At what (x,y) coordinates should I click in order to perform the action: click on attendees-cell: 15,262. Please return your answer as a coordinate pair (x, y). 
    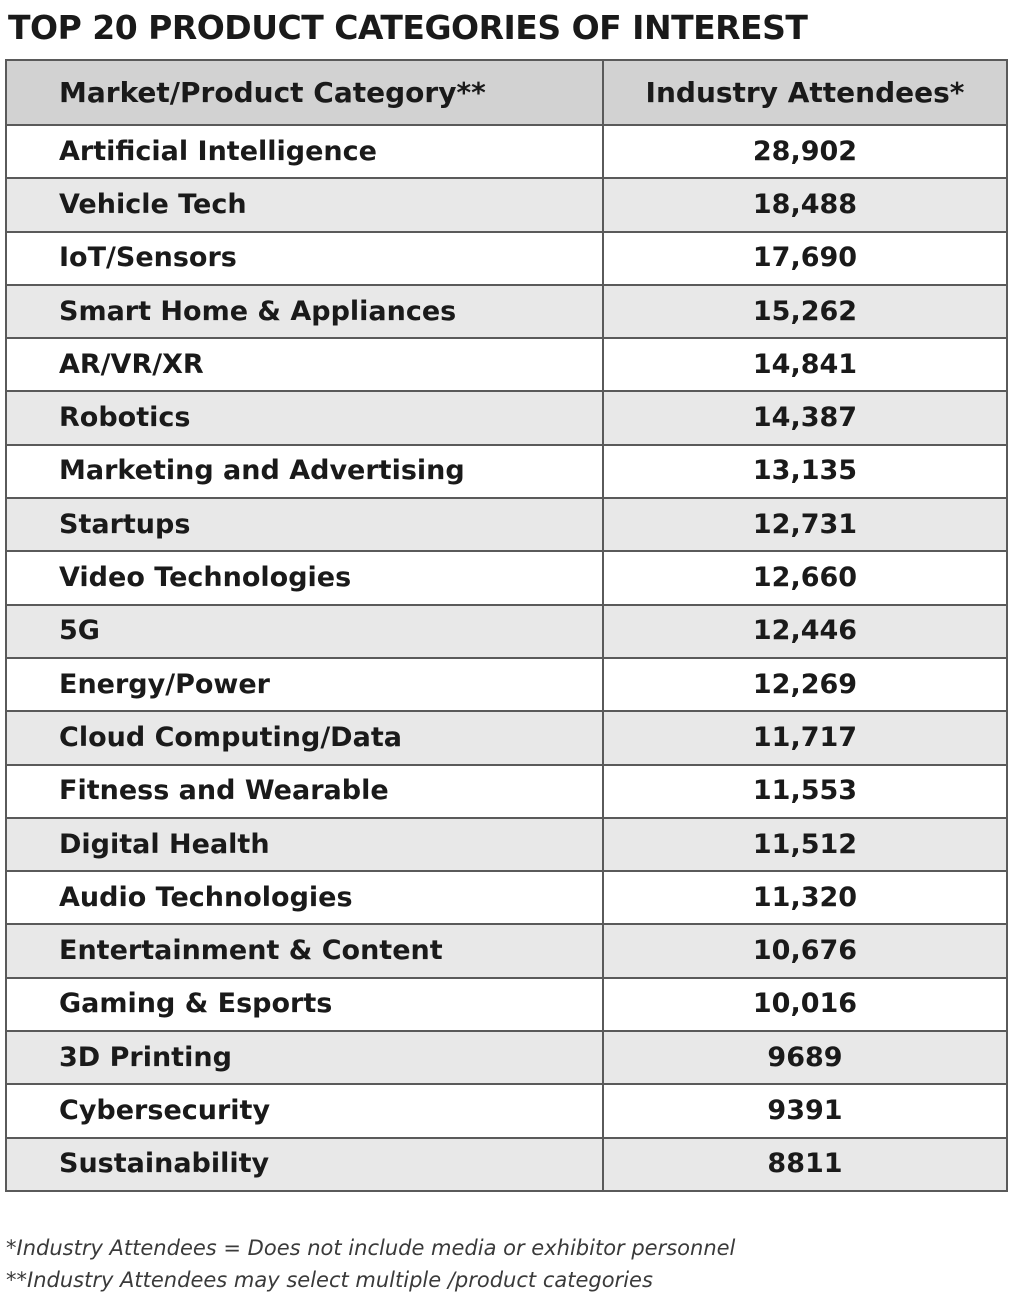
    Looking at the image, I should click on (805, 311).